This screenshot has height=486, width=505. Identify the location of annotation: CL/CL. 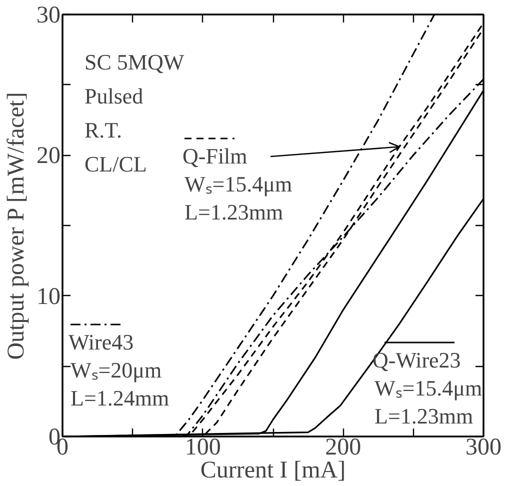
(115, 164).